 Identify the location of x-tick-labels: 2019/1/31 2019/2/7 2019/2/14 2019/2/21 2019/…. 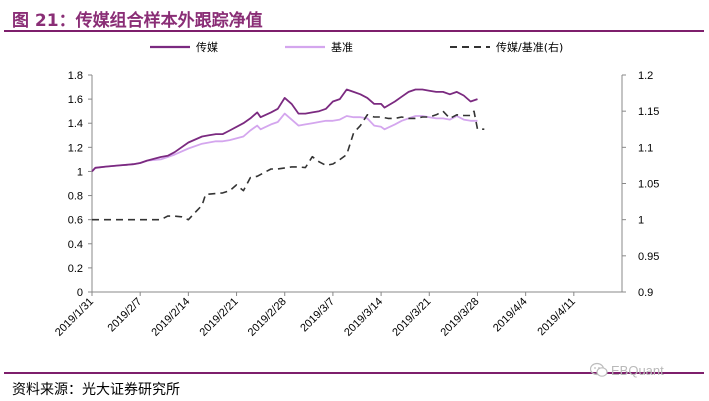
(315, 315).